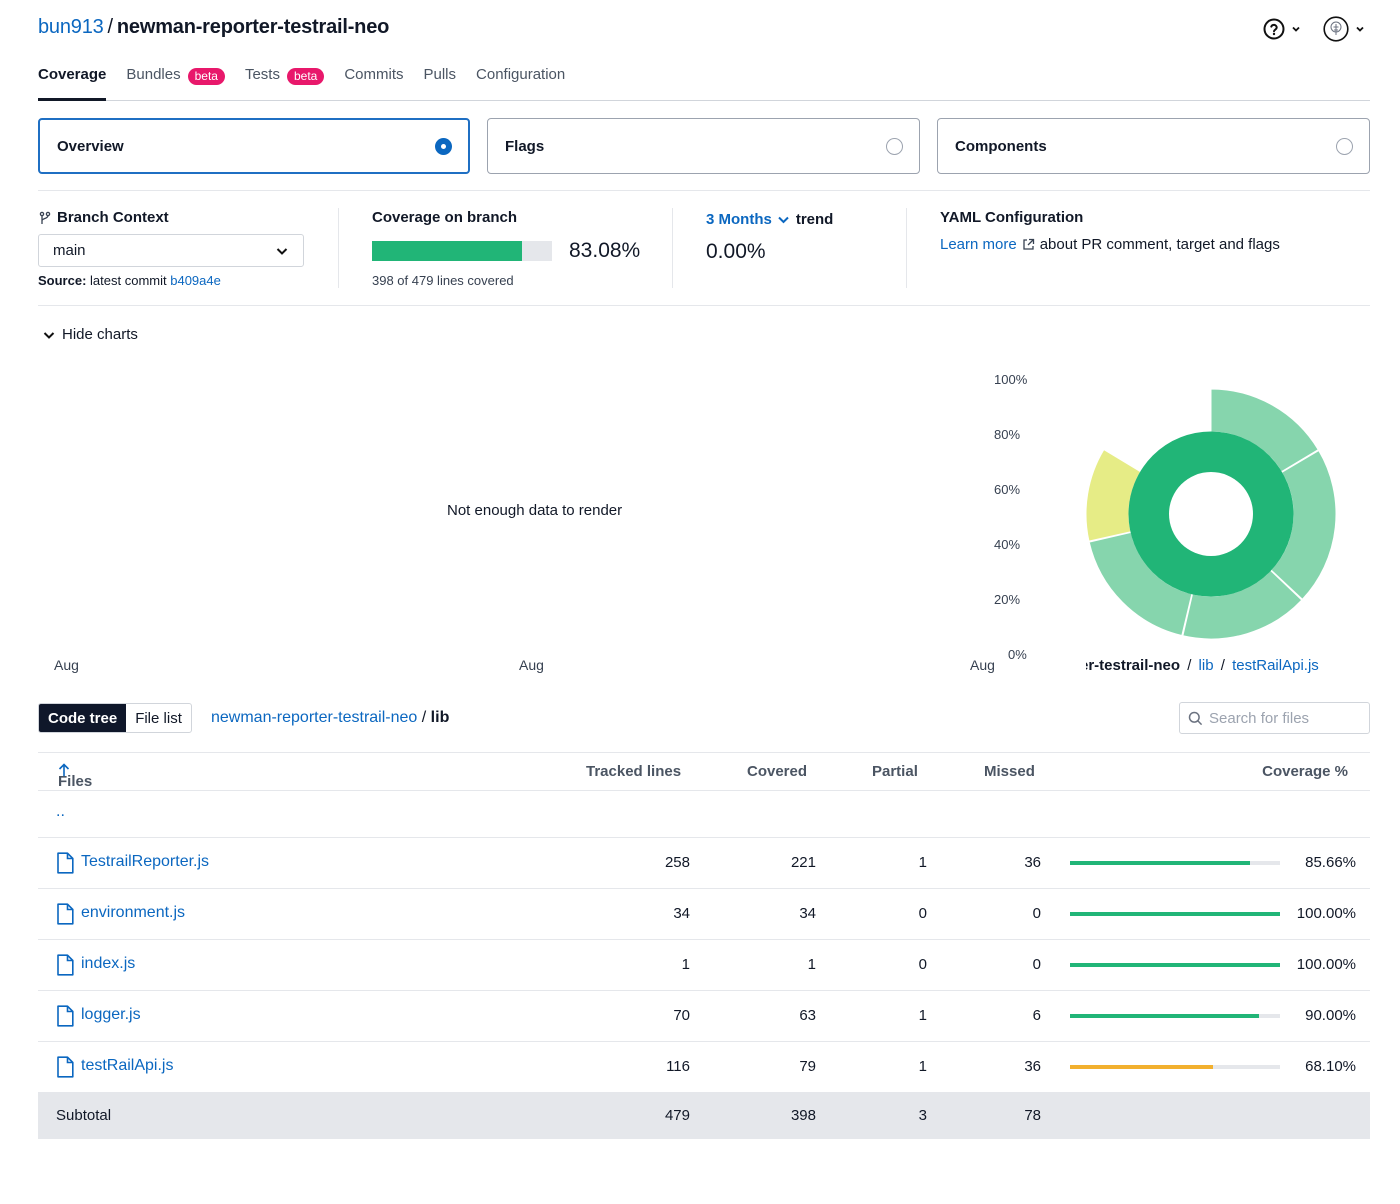 The image size is (1400, 1204). What do you see at coordinates (66, 665) in the screenshot?
I see `x-axis-tick: Aug` at bounding box center [66, 665].